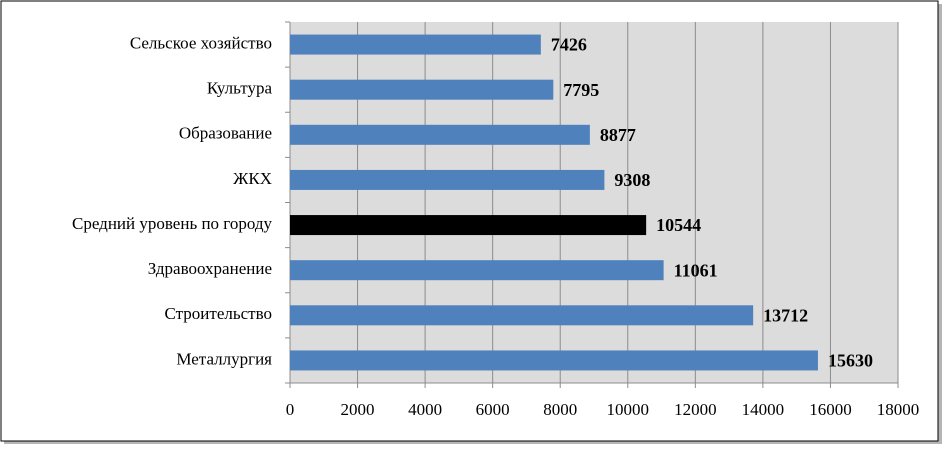 Image resolution: width=948 pixels, height=450 pixels. What do you see at coordinates (224, 358) in the screenshot?
I see `y-tick-label: Металлургия` at bounding box center [224, 358].